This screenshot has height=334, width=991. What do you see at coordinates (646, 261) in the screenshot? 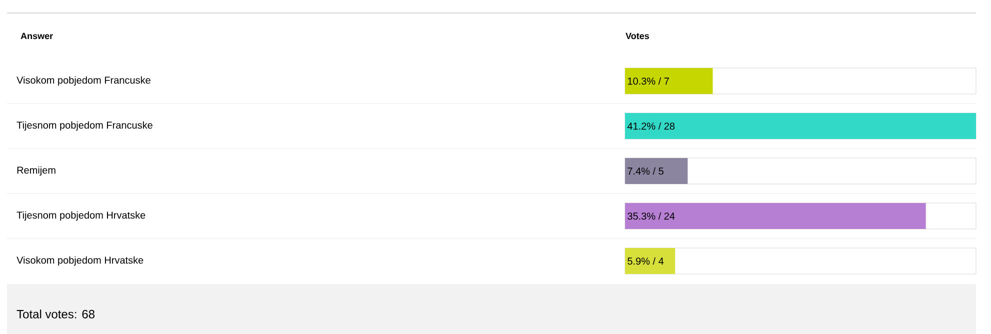
I see `data-label: 5.9% / 4` at bounding box center [646, 261].